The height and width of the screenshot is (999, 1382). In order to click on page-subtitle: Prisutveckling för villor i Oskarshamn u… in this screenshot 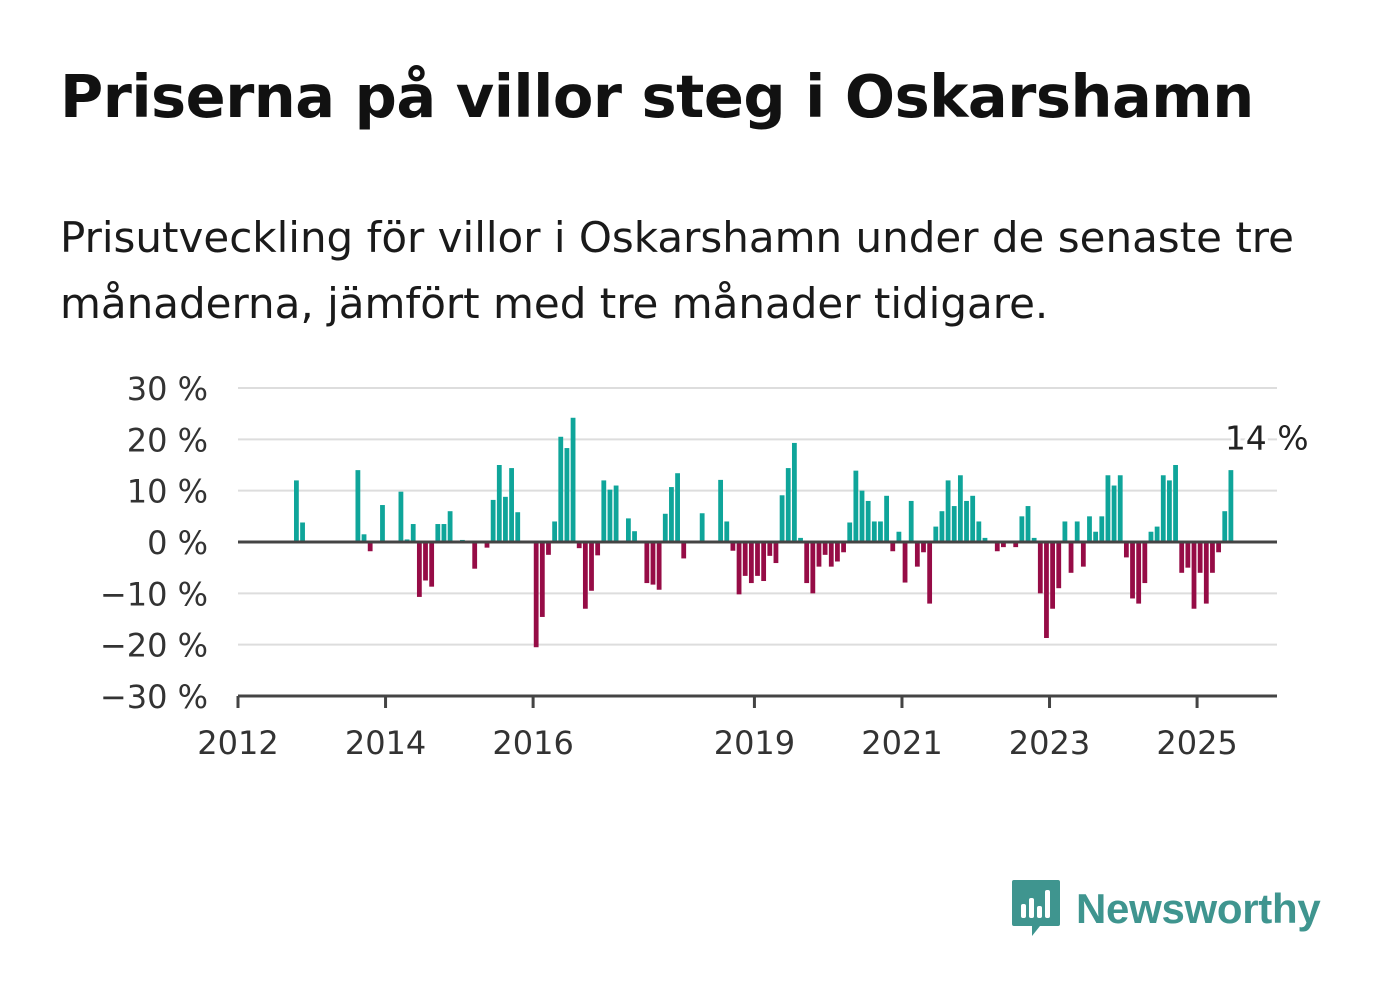, I will do `click(677, 270)`.